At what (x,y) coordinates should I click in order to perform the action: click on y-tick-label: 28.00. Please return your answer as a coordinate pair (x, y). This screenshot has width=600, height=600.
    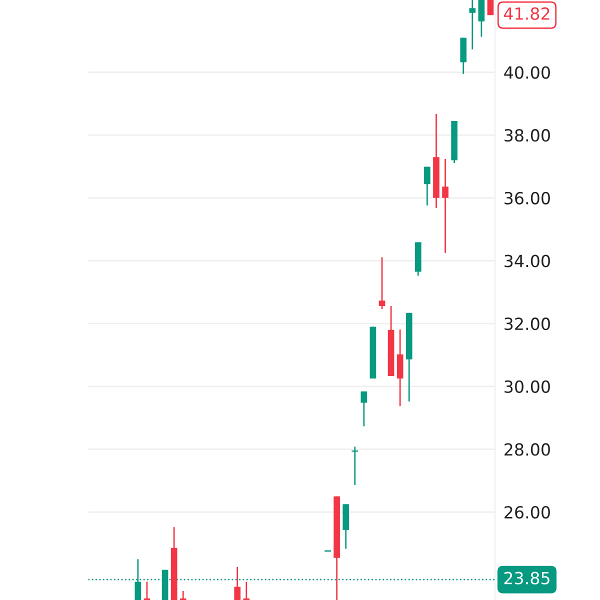
    Looking at the image, I should click on (527, 449).